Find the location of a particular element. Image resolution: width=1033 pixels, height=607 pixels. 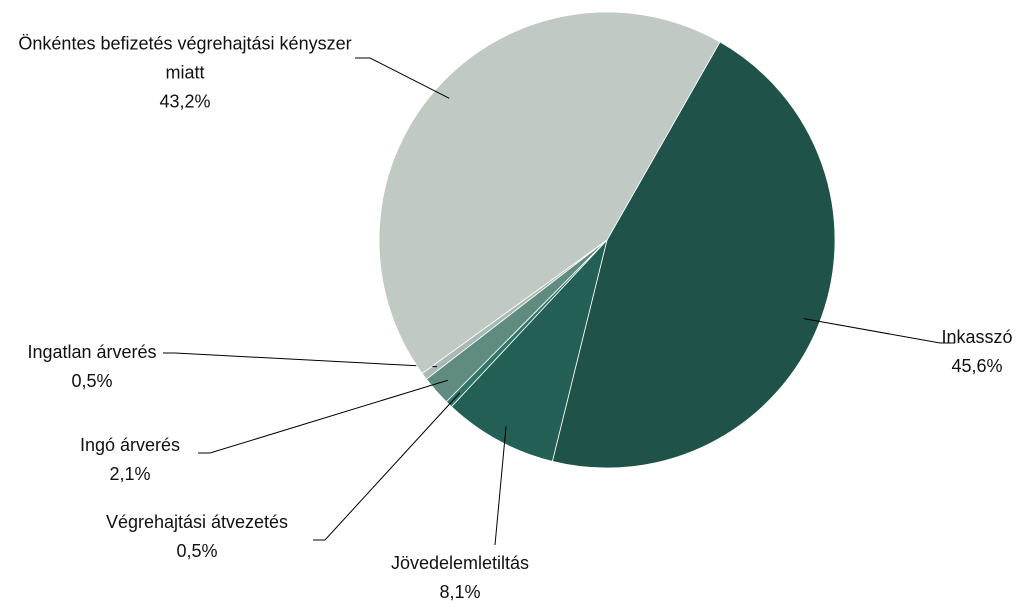

category-label: Inkasszó is located at coordinates (977, 337).